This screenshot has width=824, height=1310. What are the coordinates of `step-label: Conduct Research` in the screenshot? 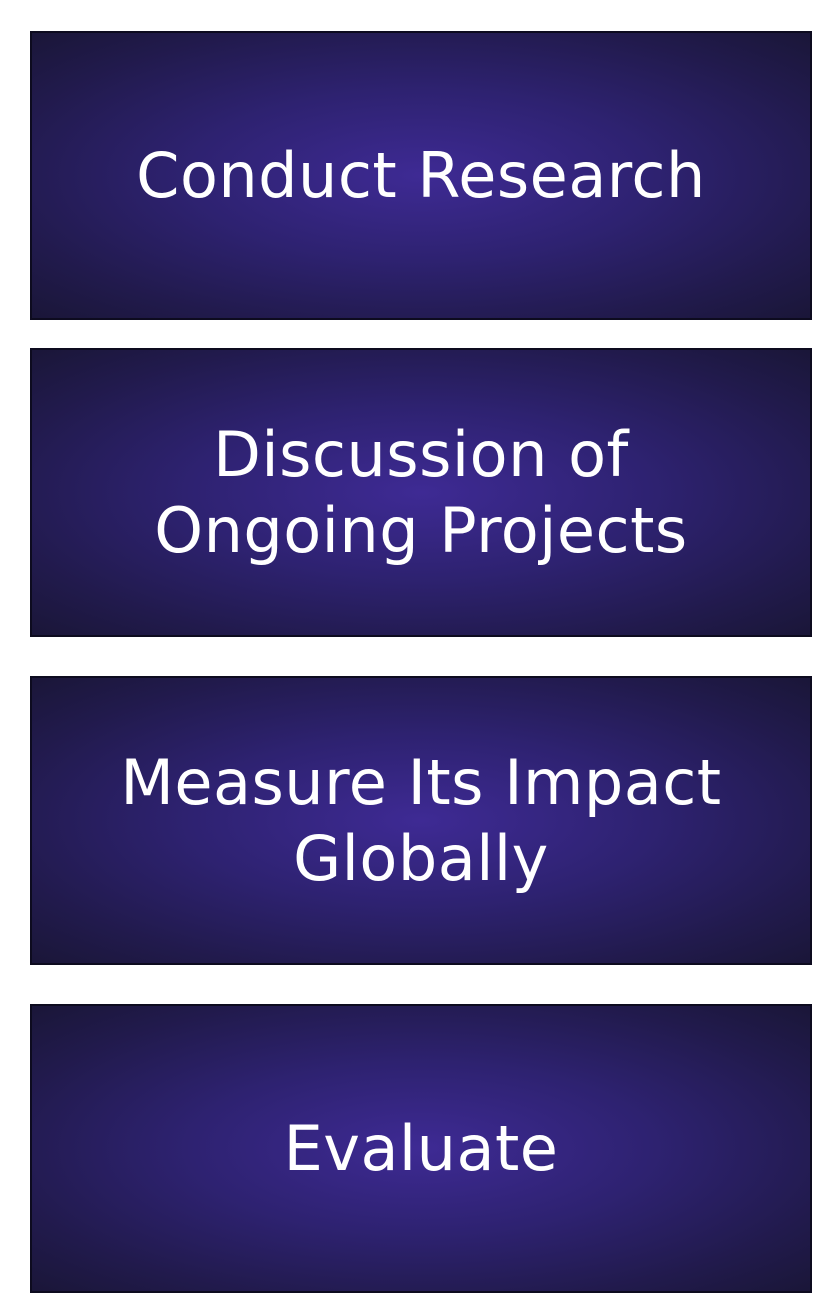 It's located at (421, 175).